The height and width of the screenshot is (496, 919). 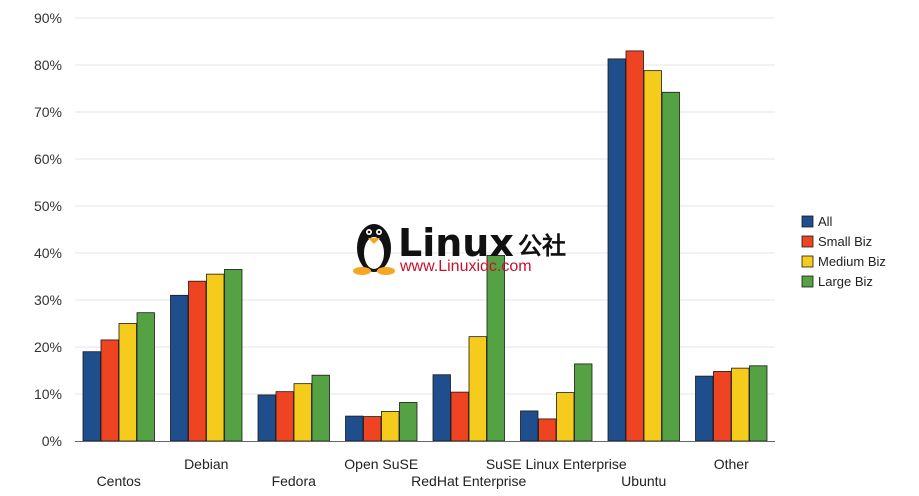 I want to click on watermark-brand-cn: 公社, so click(x=542, y=246).